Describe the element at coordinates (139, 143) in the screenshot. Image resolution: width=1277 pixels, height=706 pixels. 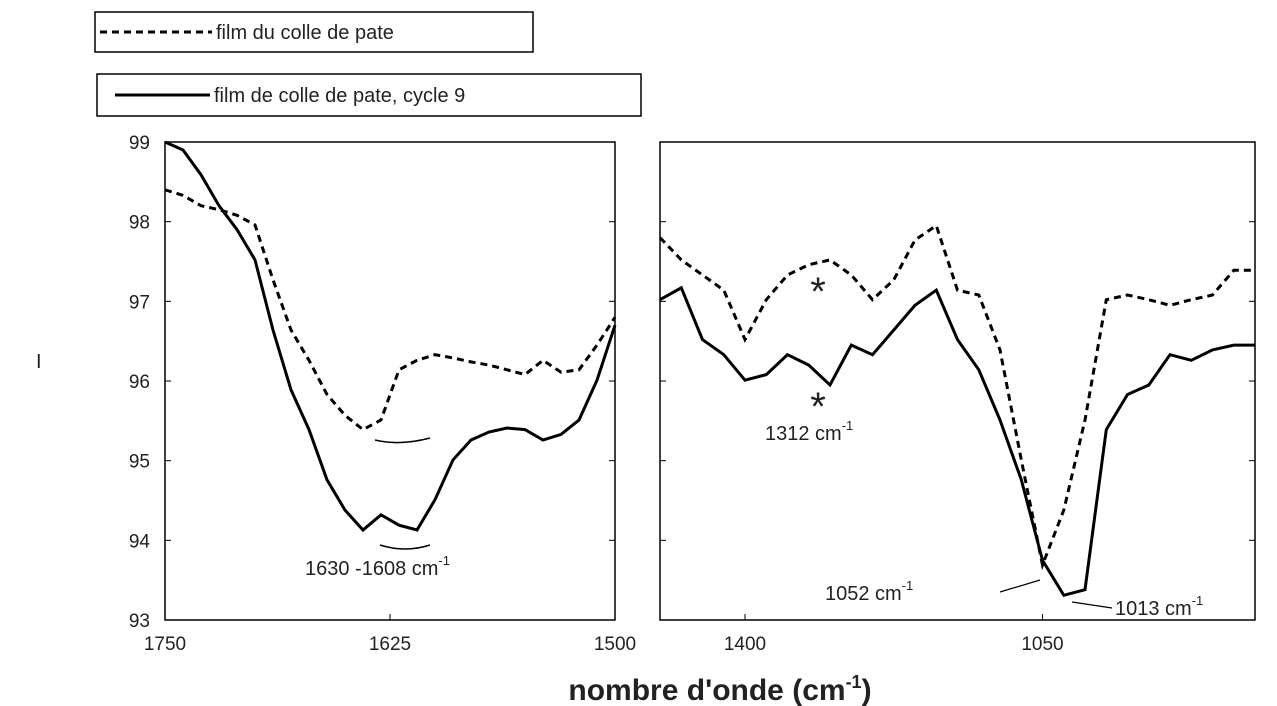
I see `y-tick-label: 99` at that location.